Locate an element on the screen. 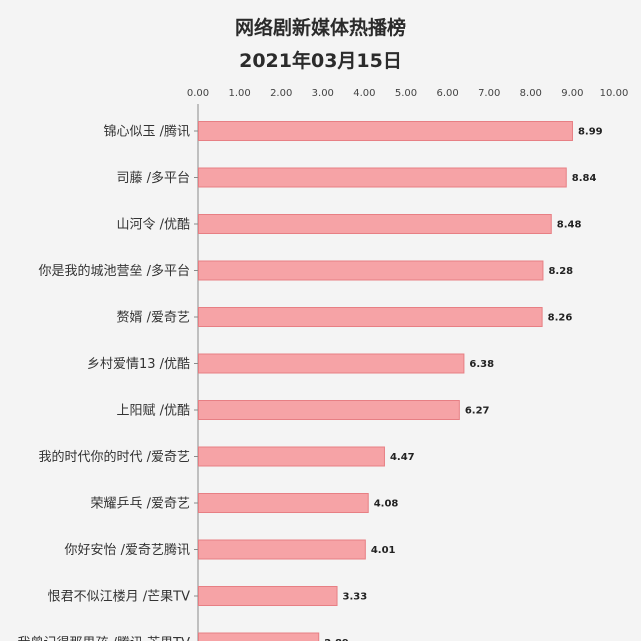 The image size is (641, 641). x-tick-label: 3.00 is located at coordinates (323, 93).